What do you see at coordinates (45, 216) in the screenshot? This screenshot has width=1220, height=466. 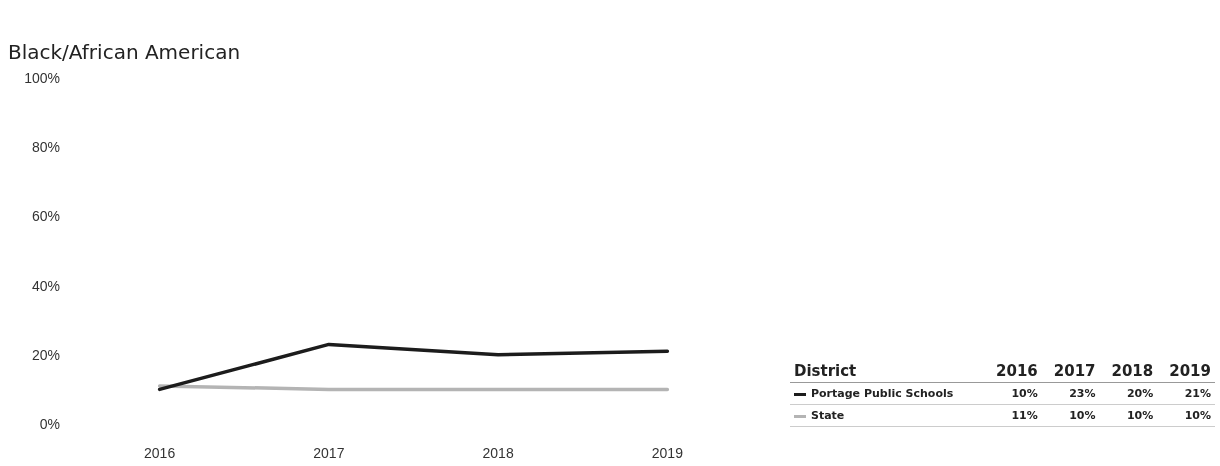 I see `y-tick-label: 60%` at bounding box center [45, 216].